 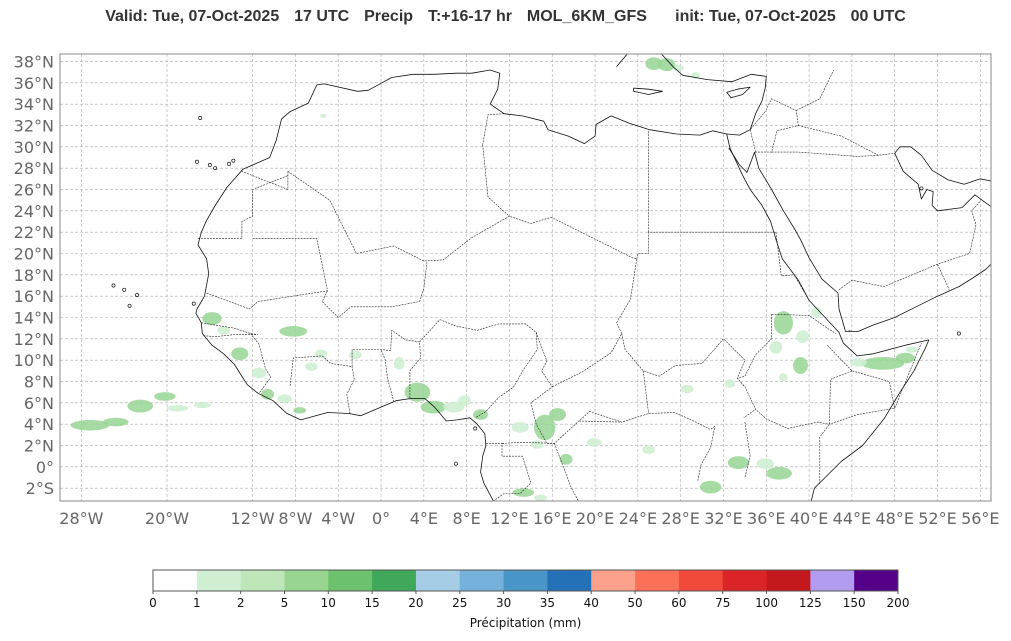 What do you see at coordinates (328, 603) in the screenshot?
I see `colorbar-tick-label: 10` at bounding box center [328, 603].